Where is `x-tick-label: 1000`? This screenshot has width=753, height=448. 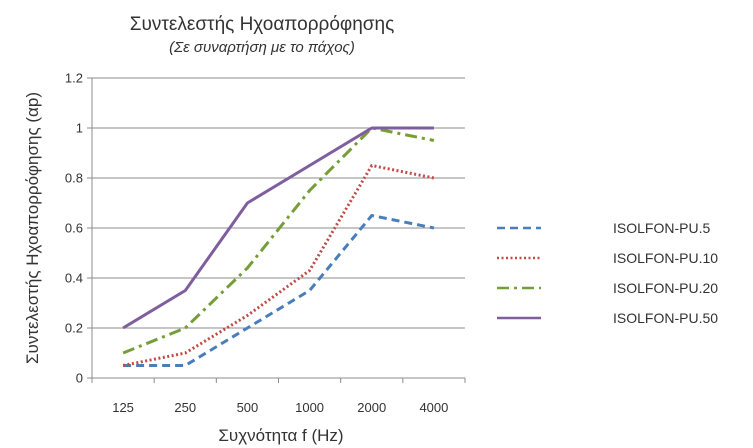
x-tick-label: 1000 is located at coordinates (309, 407).